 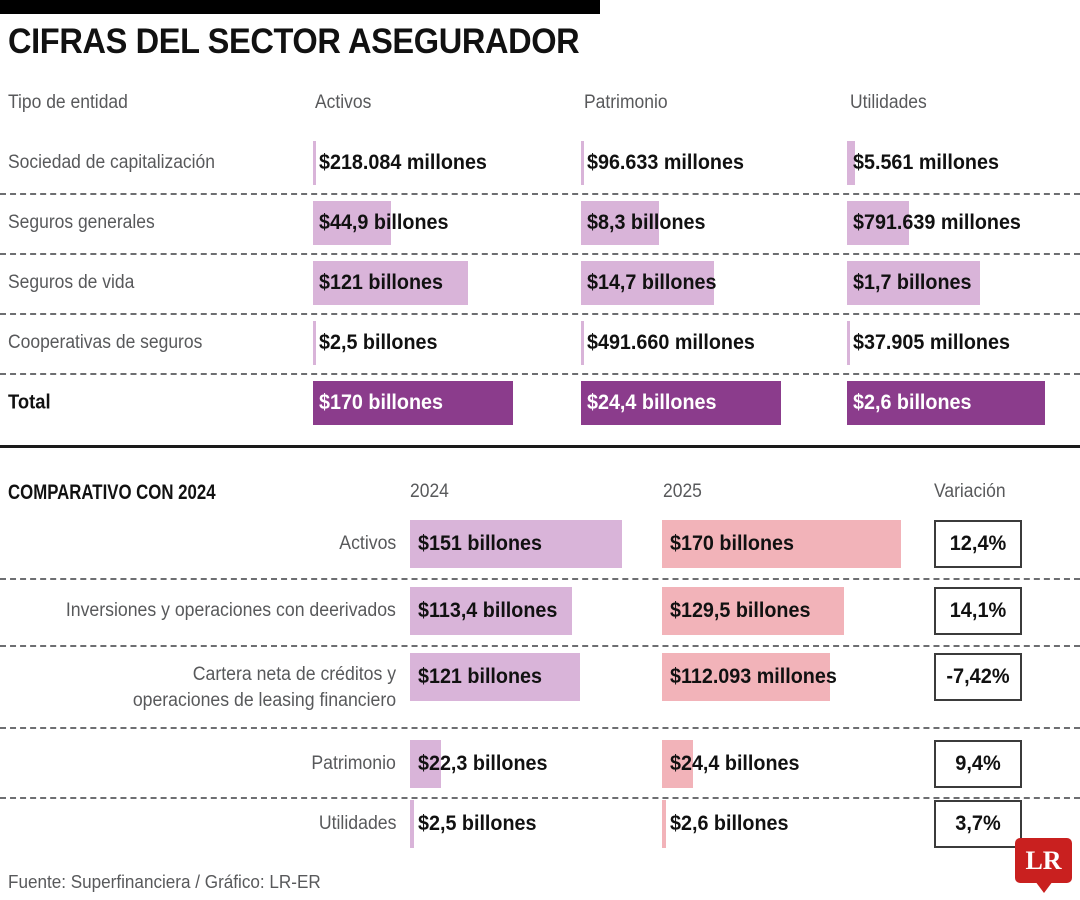 What do you see at coordinates (1044, 887) in the screenshot?
I see `logo-bubble-tail-icon` at bounding box center [1044, 887].